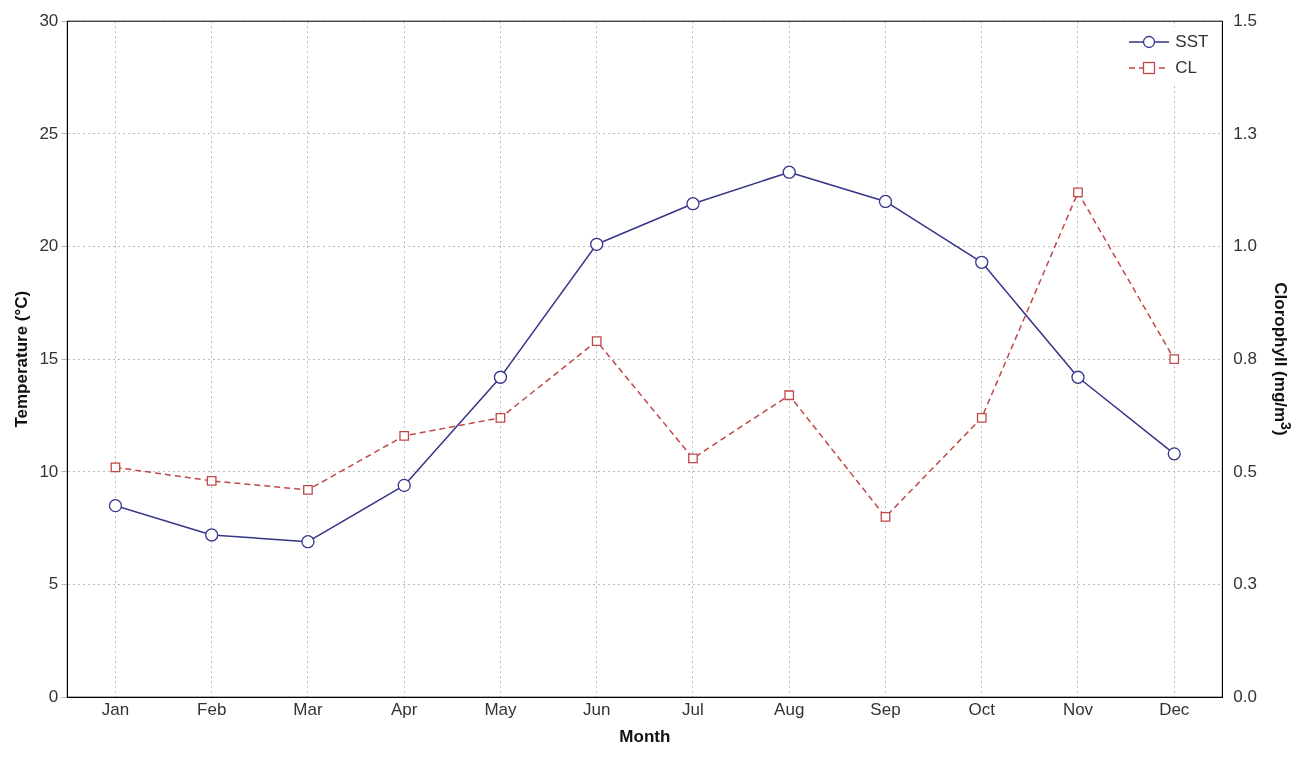 The height and width of the screenshot is (760, 1304). Describe the element at coordinates (597, 710) in the screenshot. I see `x-tick-label: Jun` at that location.